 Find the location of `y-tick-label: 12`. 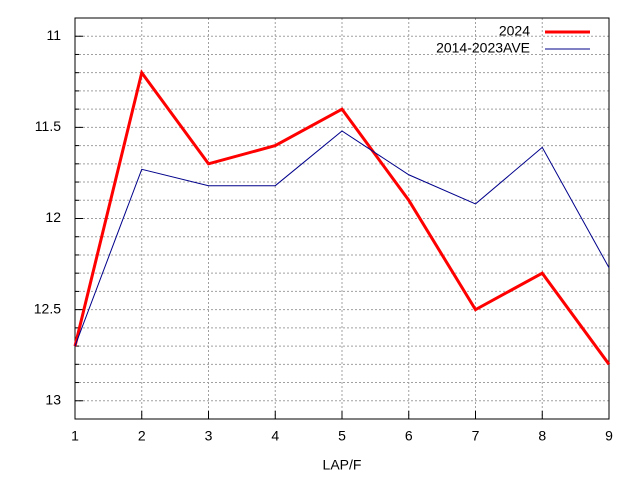

y-tick-label: 12 is located at coordinates (53, 217).